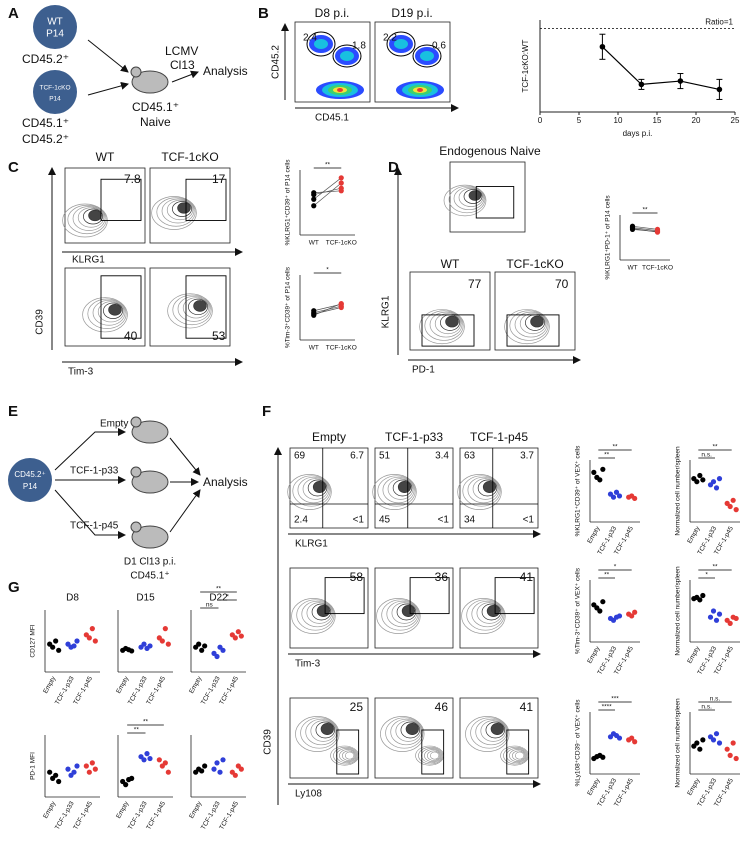 The image size is (750, 864). What do you see at coordinates (72, 598) in the screenshot?
I see `plot-title: D8` at bounding box center [72, 598].